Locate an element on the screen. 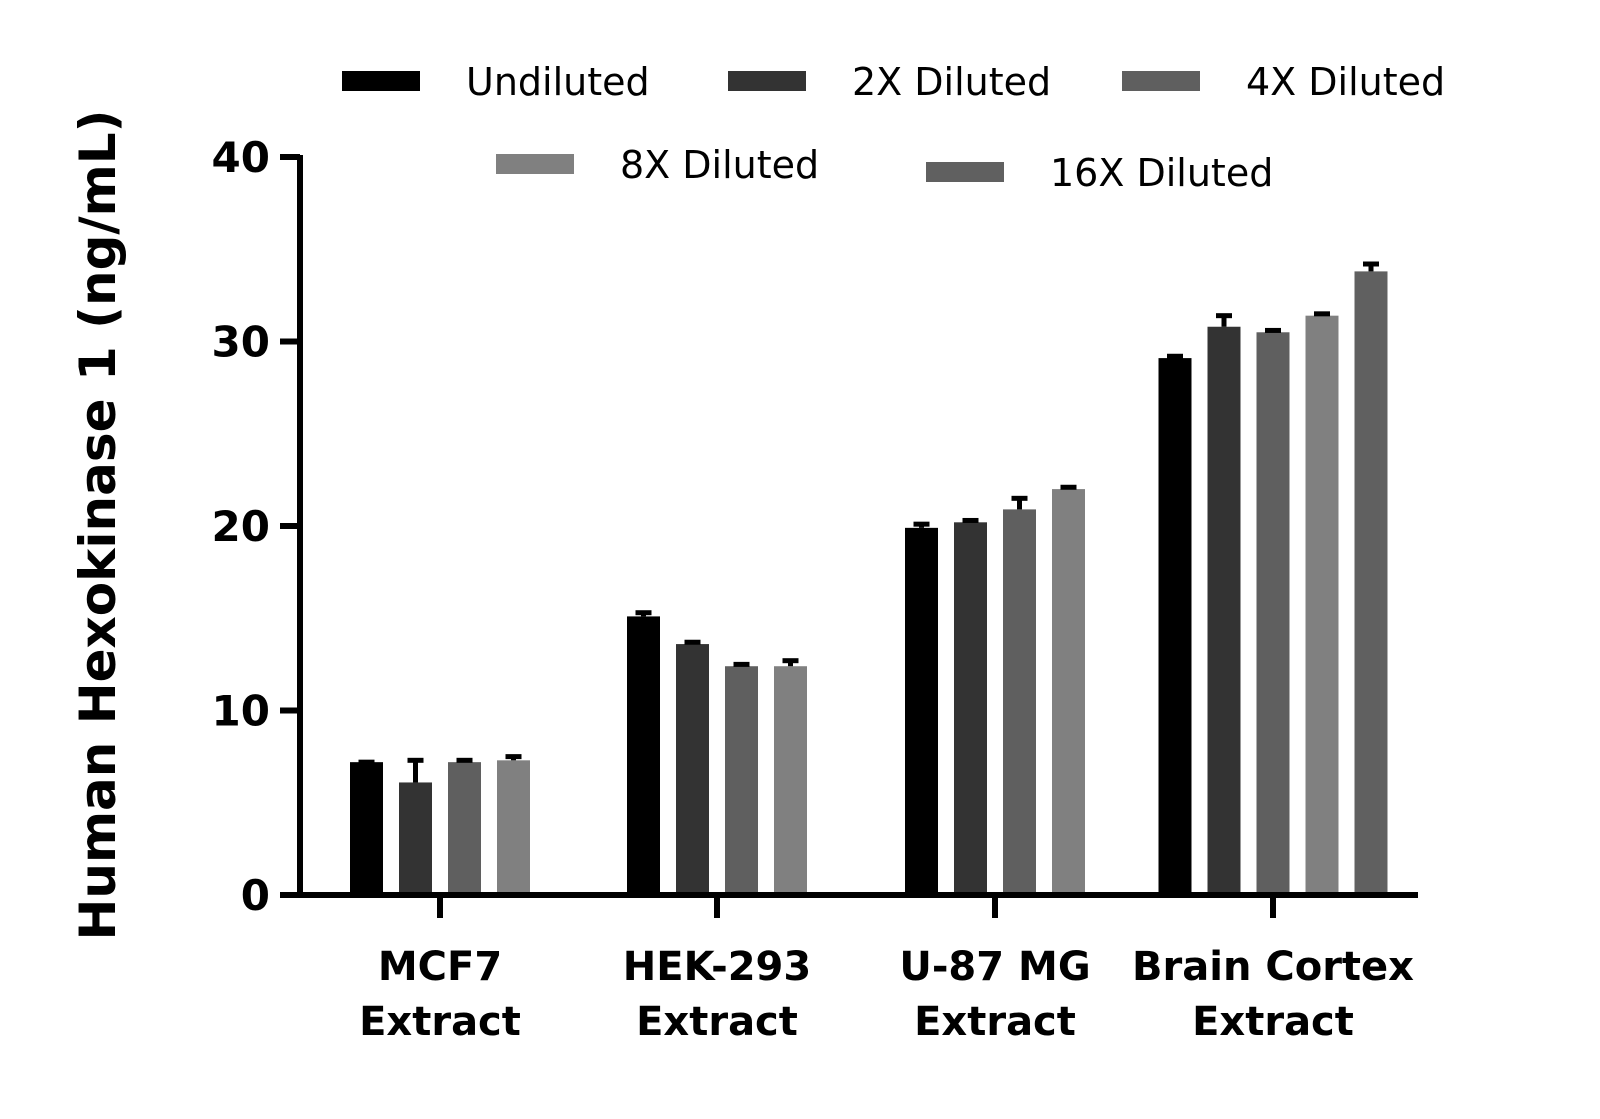 This screenshot has width=1600, height=1119. x-tick-label: MCF7 is located at coordinates (440, 967).